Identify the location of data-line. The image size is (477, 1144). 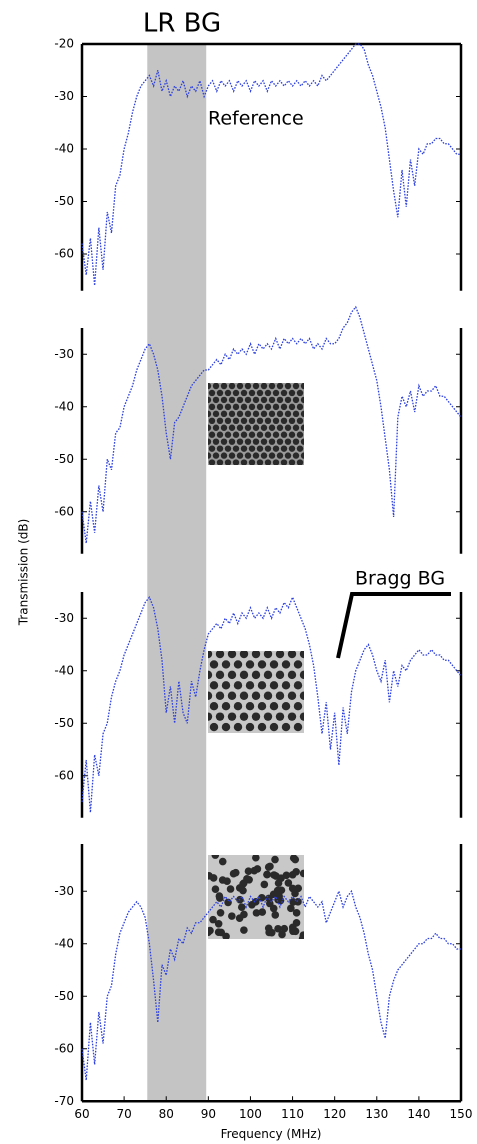
(271, 985).